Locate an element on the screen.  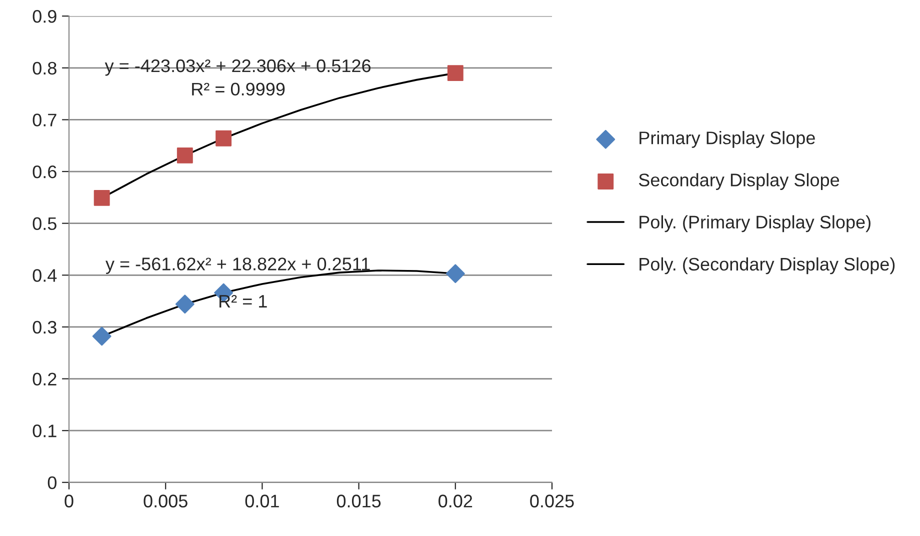
y-tick-label: 0 is located at coordinates (52, 483).